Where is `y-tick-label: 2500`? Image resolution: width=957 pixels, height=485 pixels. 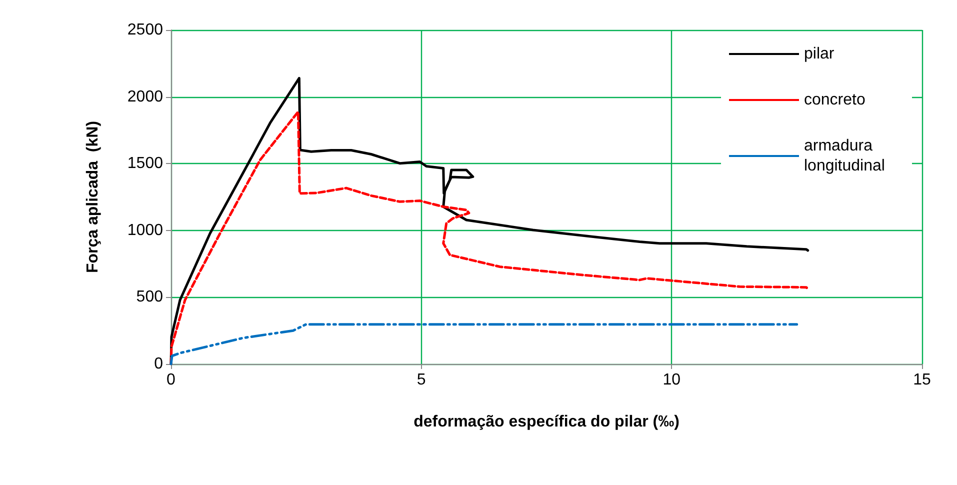 y-tick-label: 2500 is located at coordinates (145, 30).